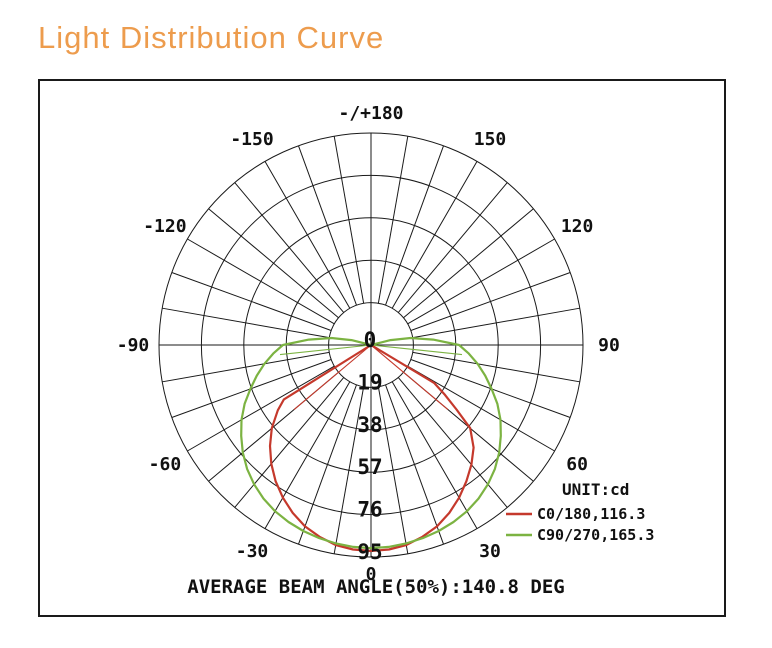 The width and height of the screenshot is (772, 648). Describe the element at coordinates (370, 340) in the screenshot. I see `radial-tick-label: 0` at that location.